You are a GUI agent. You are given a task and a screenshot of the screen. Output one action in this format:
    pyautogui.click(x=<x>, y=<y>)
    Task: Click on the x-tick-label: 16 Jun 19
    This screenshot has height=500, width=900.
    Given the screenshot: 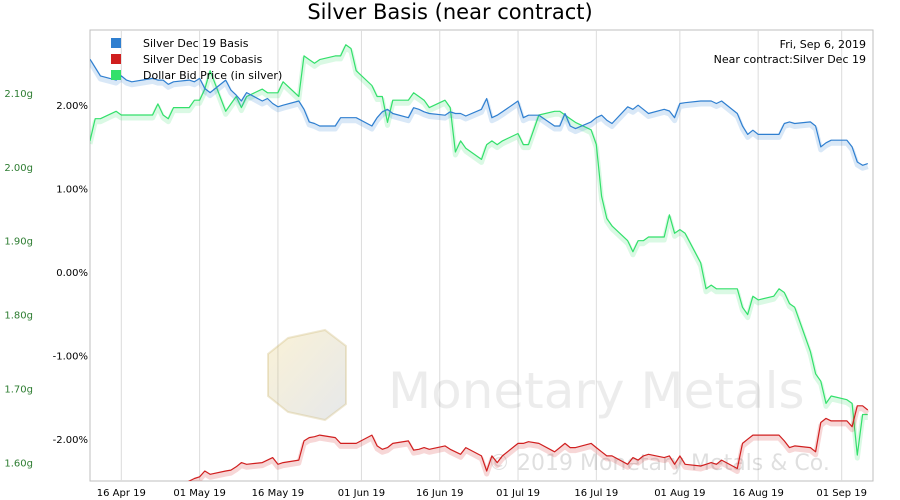 What is the action you would take?
    pyautogui.click(x=439, y=493)
    